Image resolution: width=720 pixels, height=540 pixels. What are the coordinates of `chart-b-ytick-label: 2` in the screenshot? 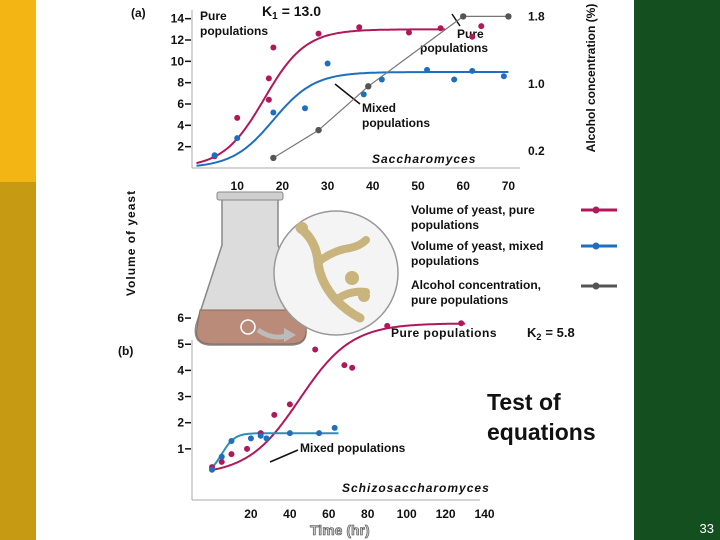 It's located at (180, 423).